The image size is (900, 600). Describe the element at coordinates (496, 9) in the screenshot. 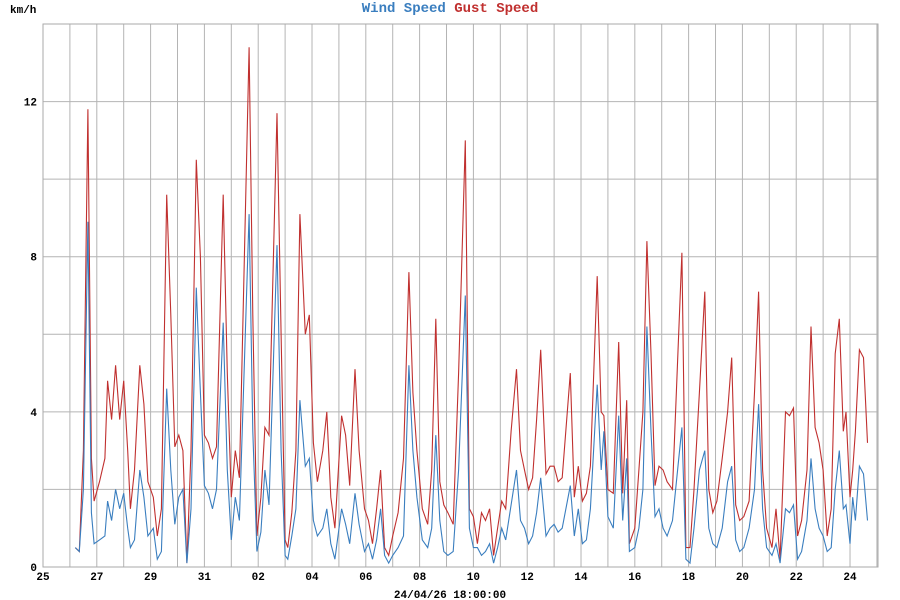

I see `legend-gust-speed: Gust Speed` at that location.